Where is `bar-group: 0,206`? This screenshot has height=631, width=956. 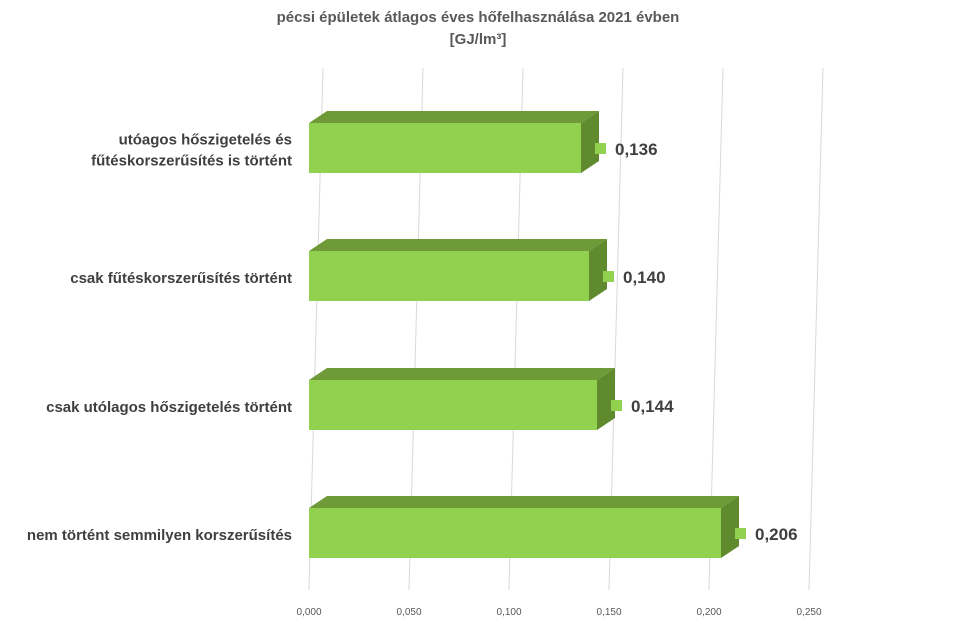
bar-group: 0,206 is located at coordinates (553, 527).